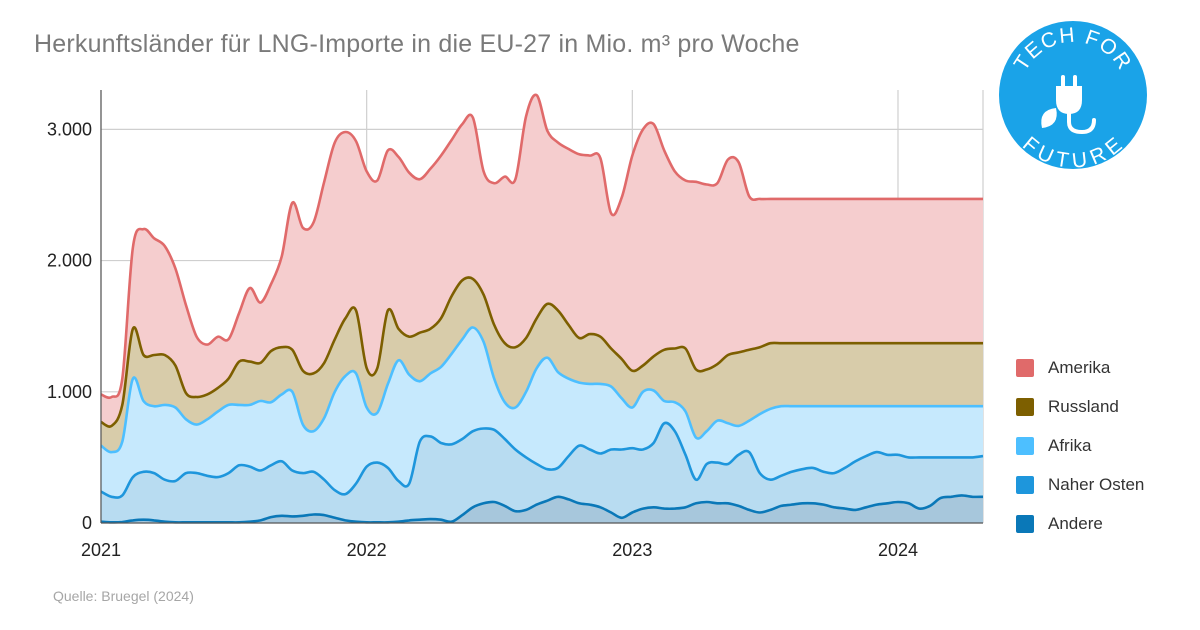 The width and height of the screenshot is (1200, 630). What do you see at coordinates (1068, 105) in the screenshot?
I see `plug-leaf-icon` at bounding box center [1068, 105].